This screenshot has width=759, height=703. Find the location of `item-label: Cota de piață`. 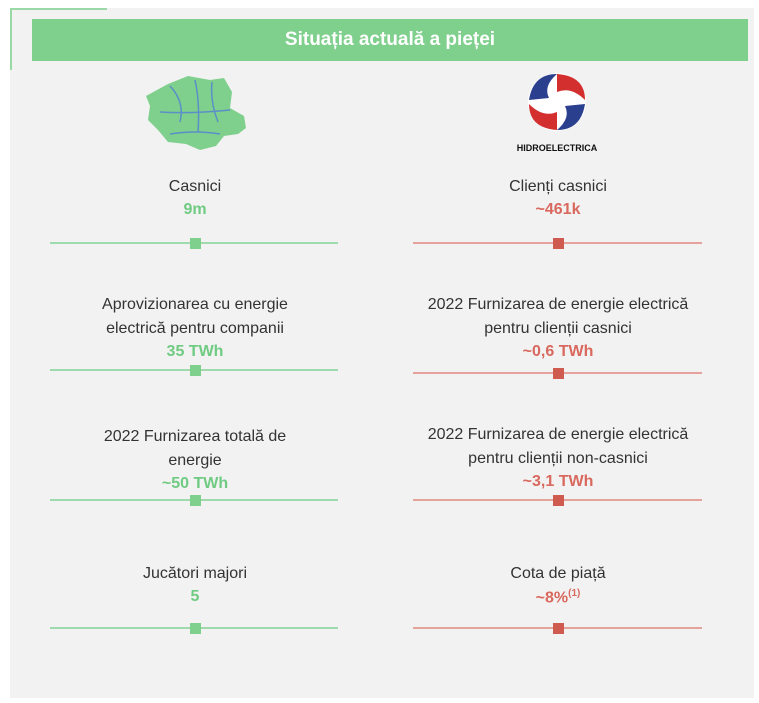

item-label: Cota de piață is located at coordinates (558, 573).